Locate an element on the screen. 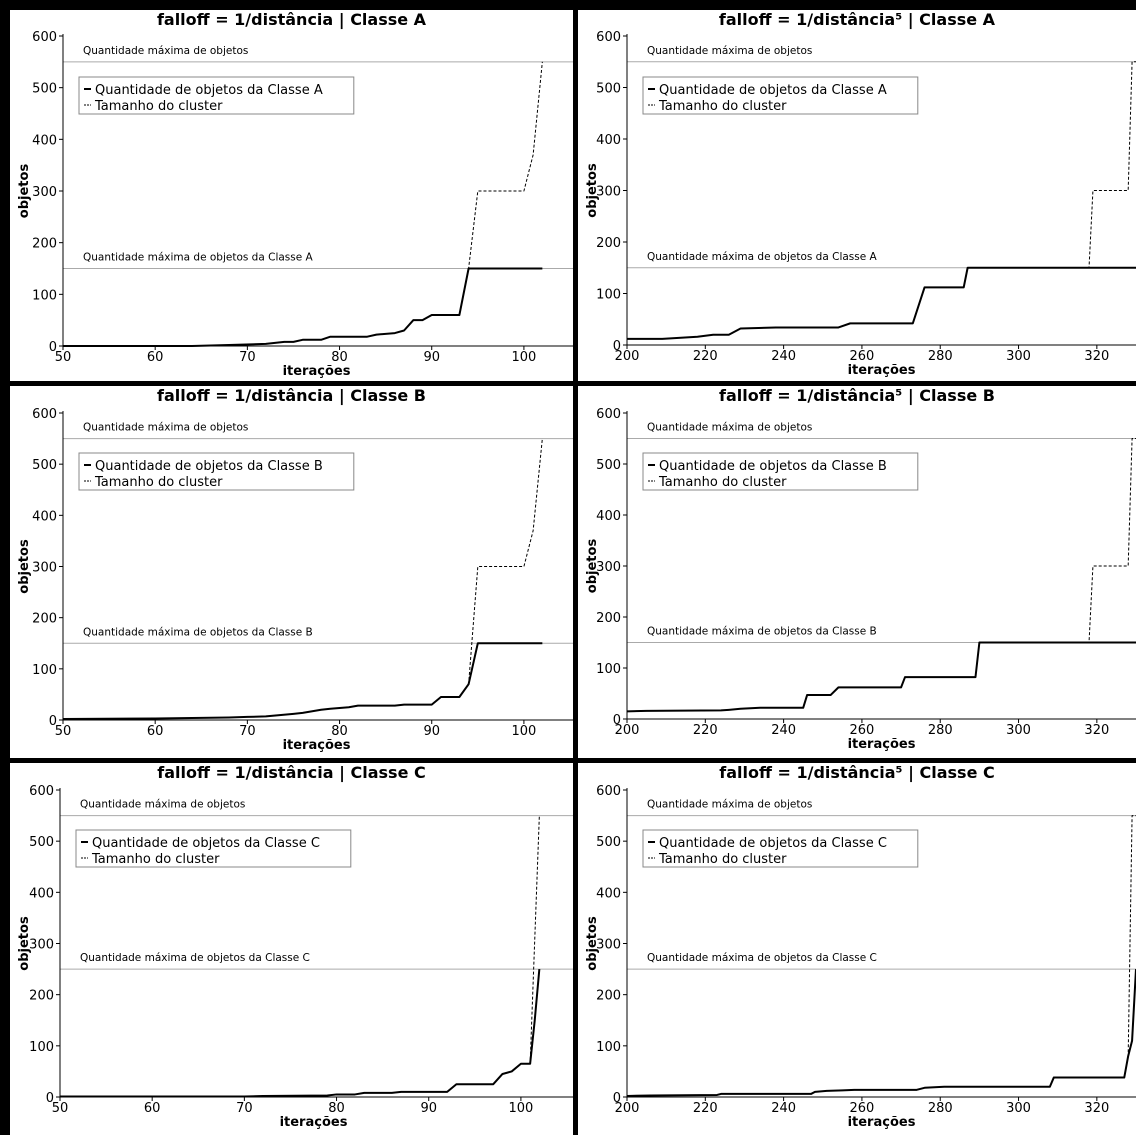 Image resolution: width=1136 pixels, height=1135 pixels. reference-line-label: Quantidade máxima de objetos da Classe A is located at coordinates (198, 258).